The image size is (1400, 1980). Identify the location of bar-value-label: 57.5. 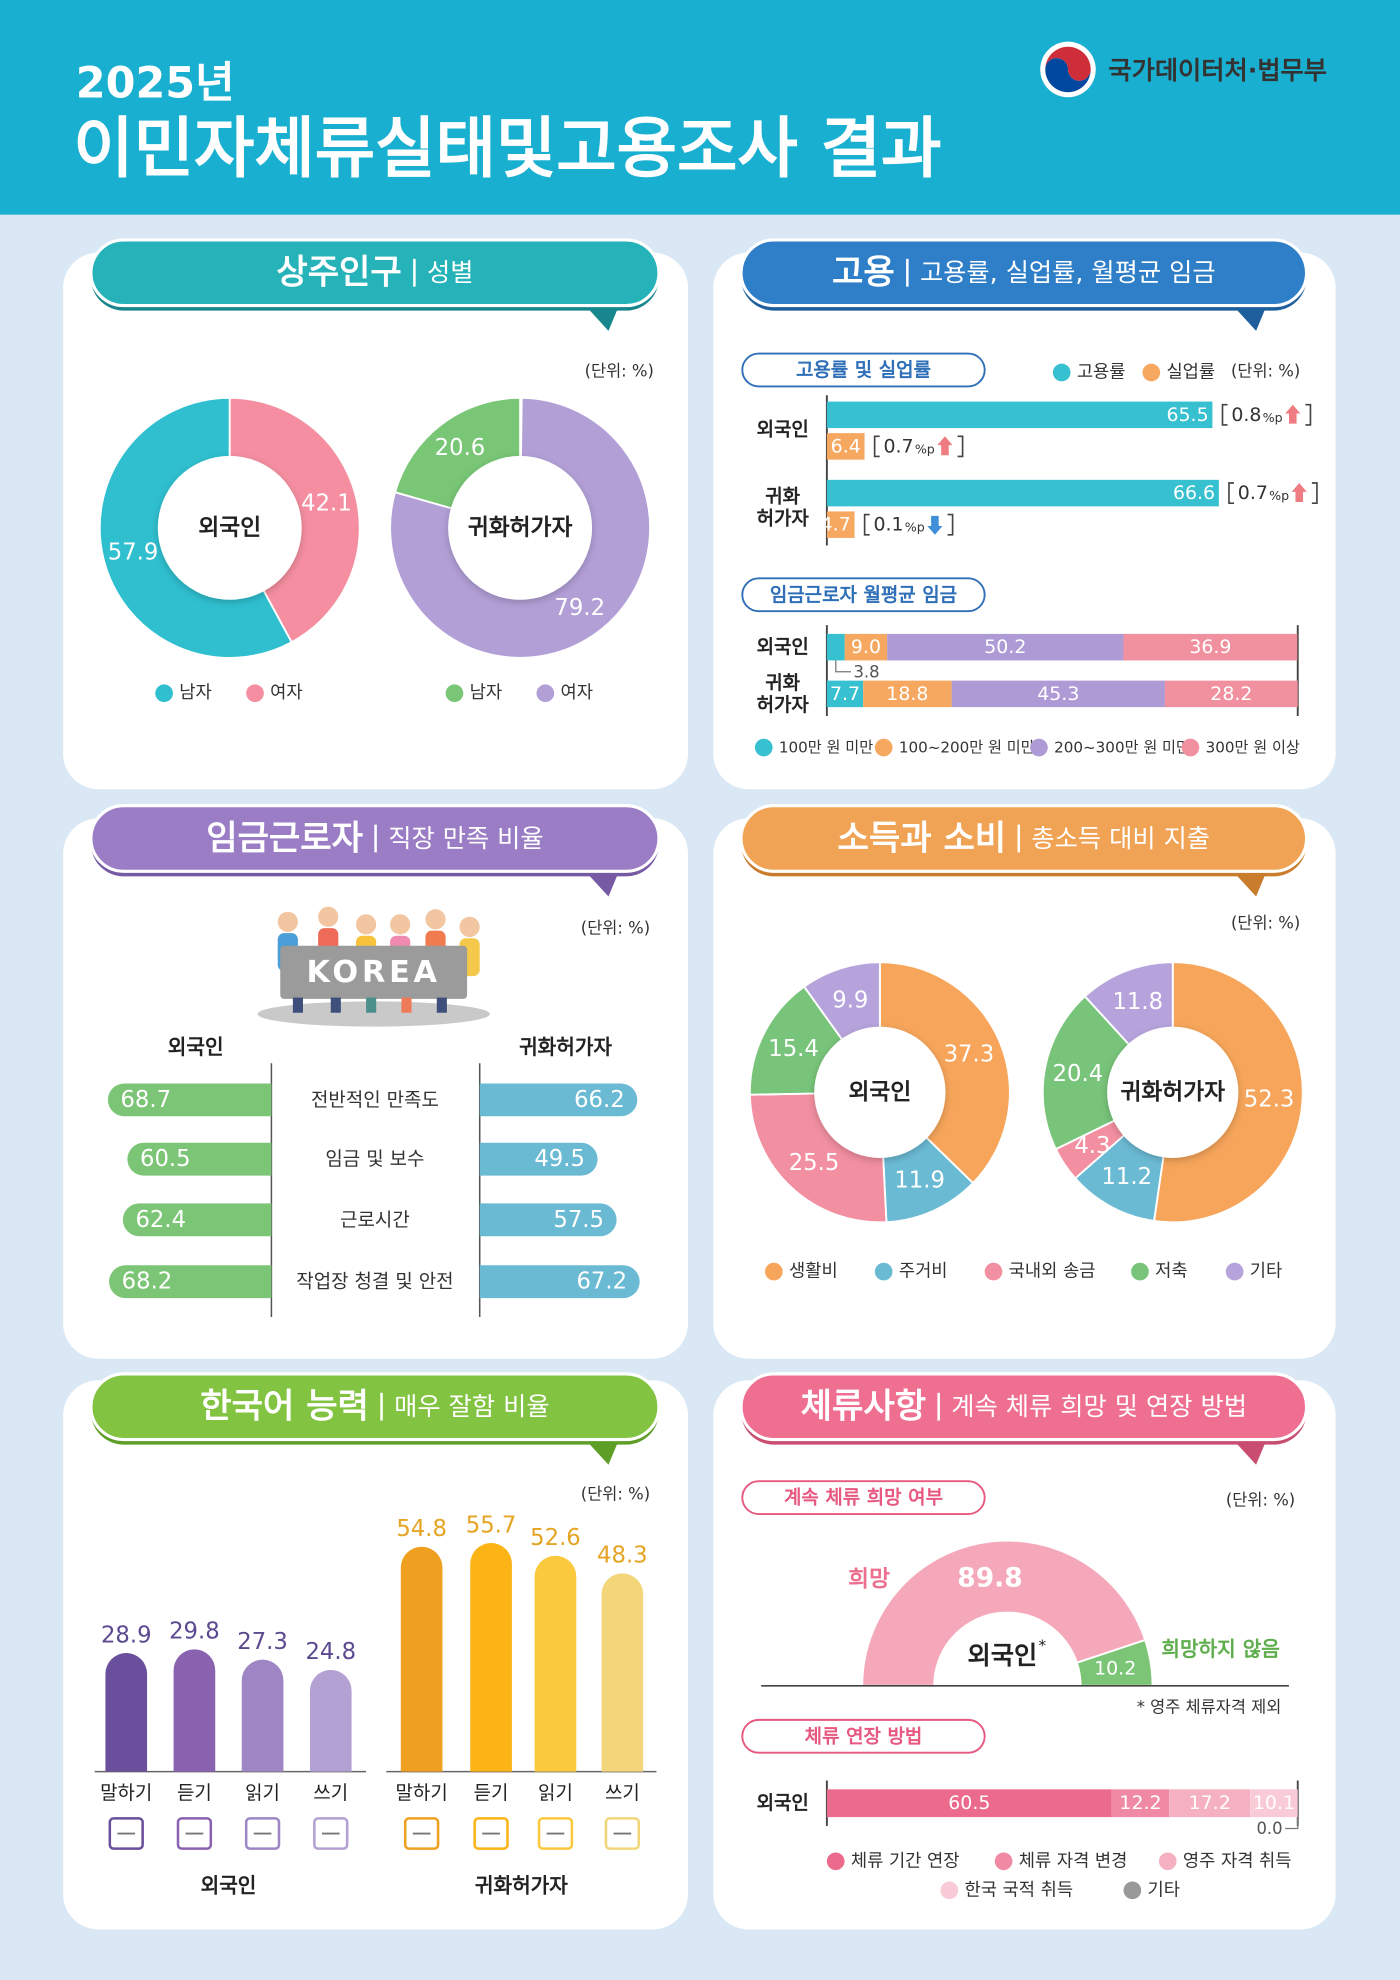
(578, 1220).